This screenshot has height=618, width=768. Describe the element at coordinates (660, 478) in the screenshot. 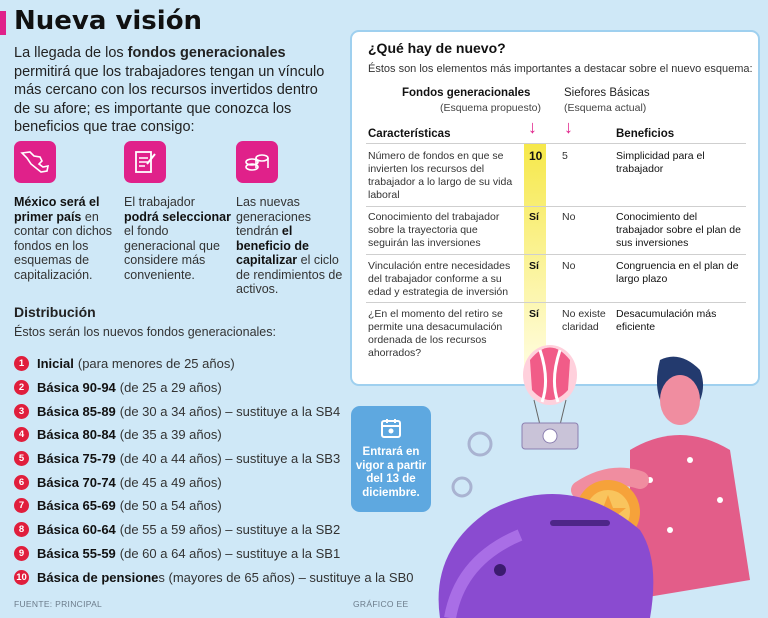

I see `person-figure` at that location.